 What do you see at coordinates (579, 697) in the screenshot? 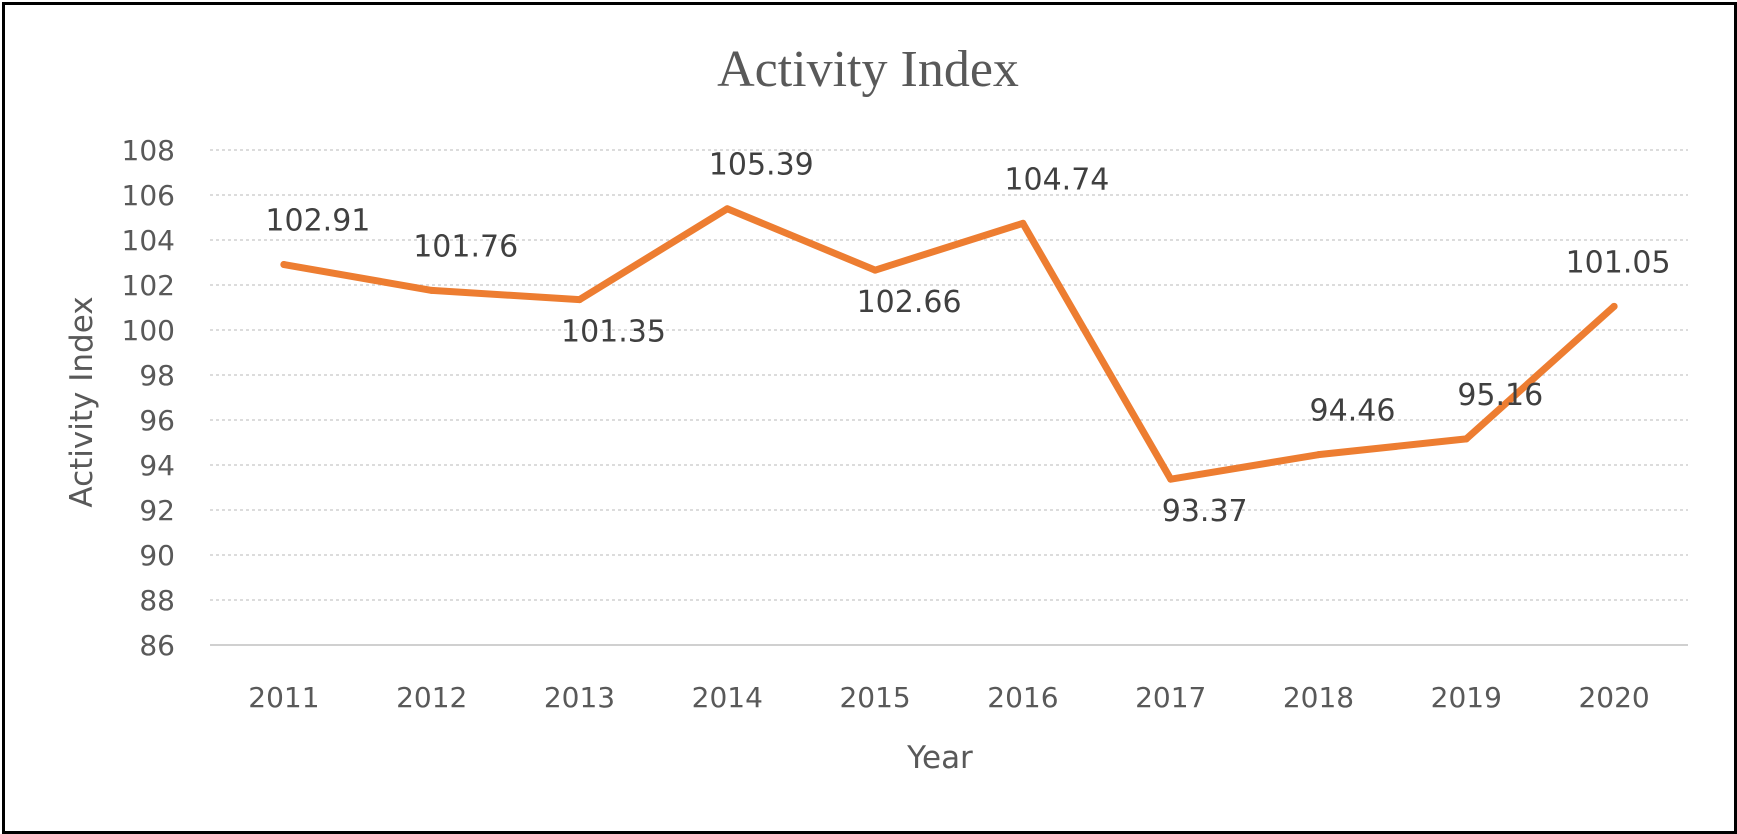
I see `x-tick-label: 2013` at bounding box center [579, 697].